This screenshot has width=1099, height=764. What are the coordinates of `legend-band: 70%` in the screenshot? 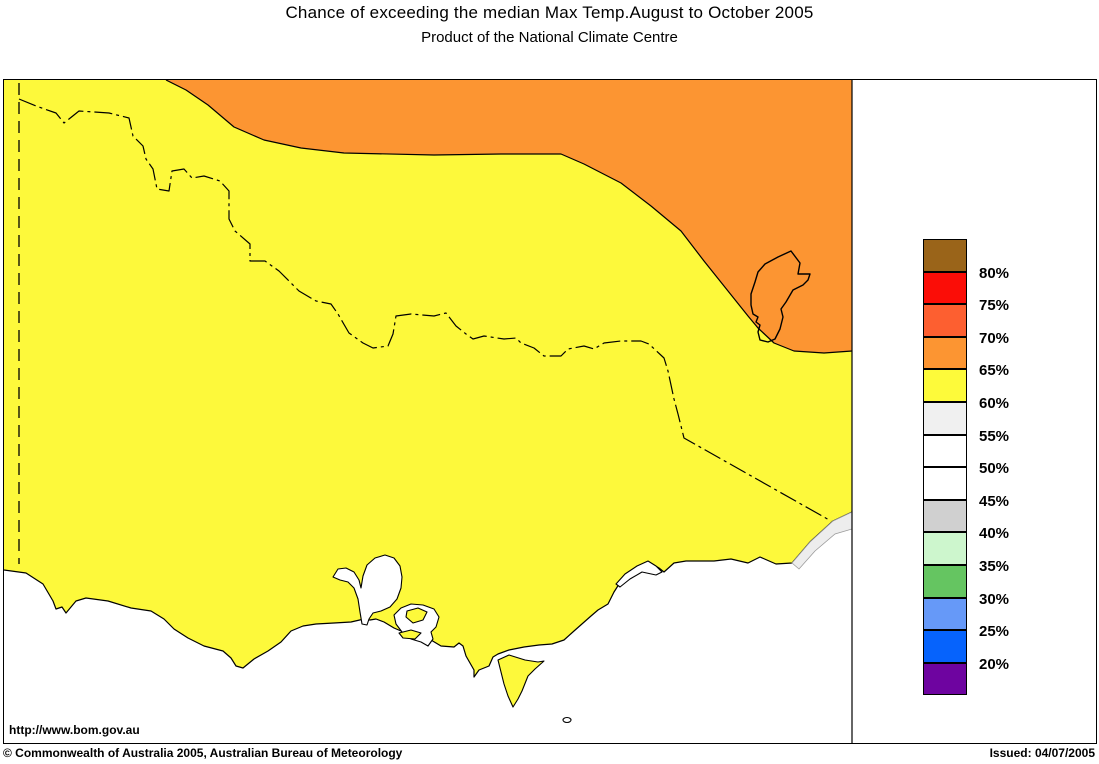 It's located at (993, 325).